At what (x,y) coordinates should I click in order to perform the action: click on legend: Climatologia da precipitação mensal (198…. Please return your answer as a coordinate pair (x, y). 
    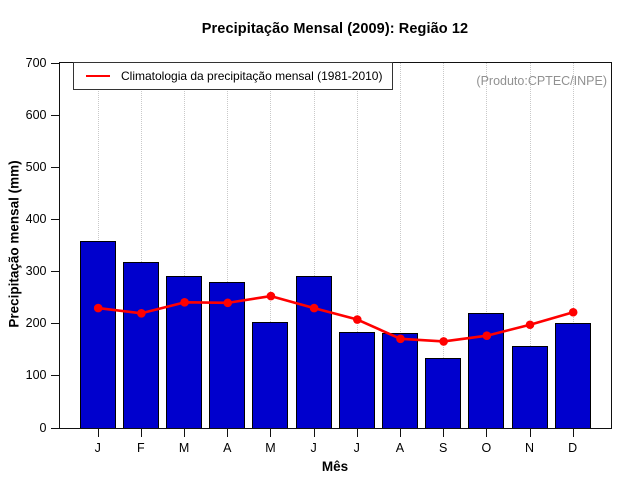
    Looking at the image, I should click on (233, 76).